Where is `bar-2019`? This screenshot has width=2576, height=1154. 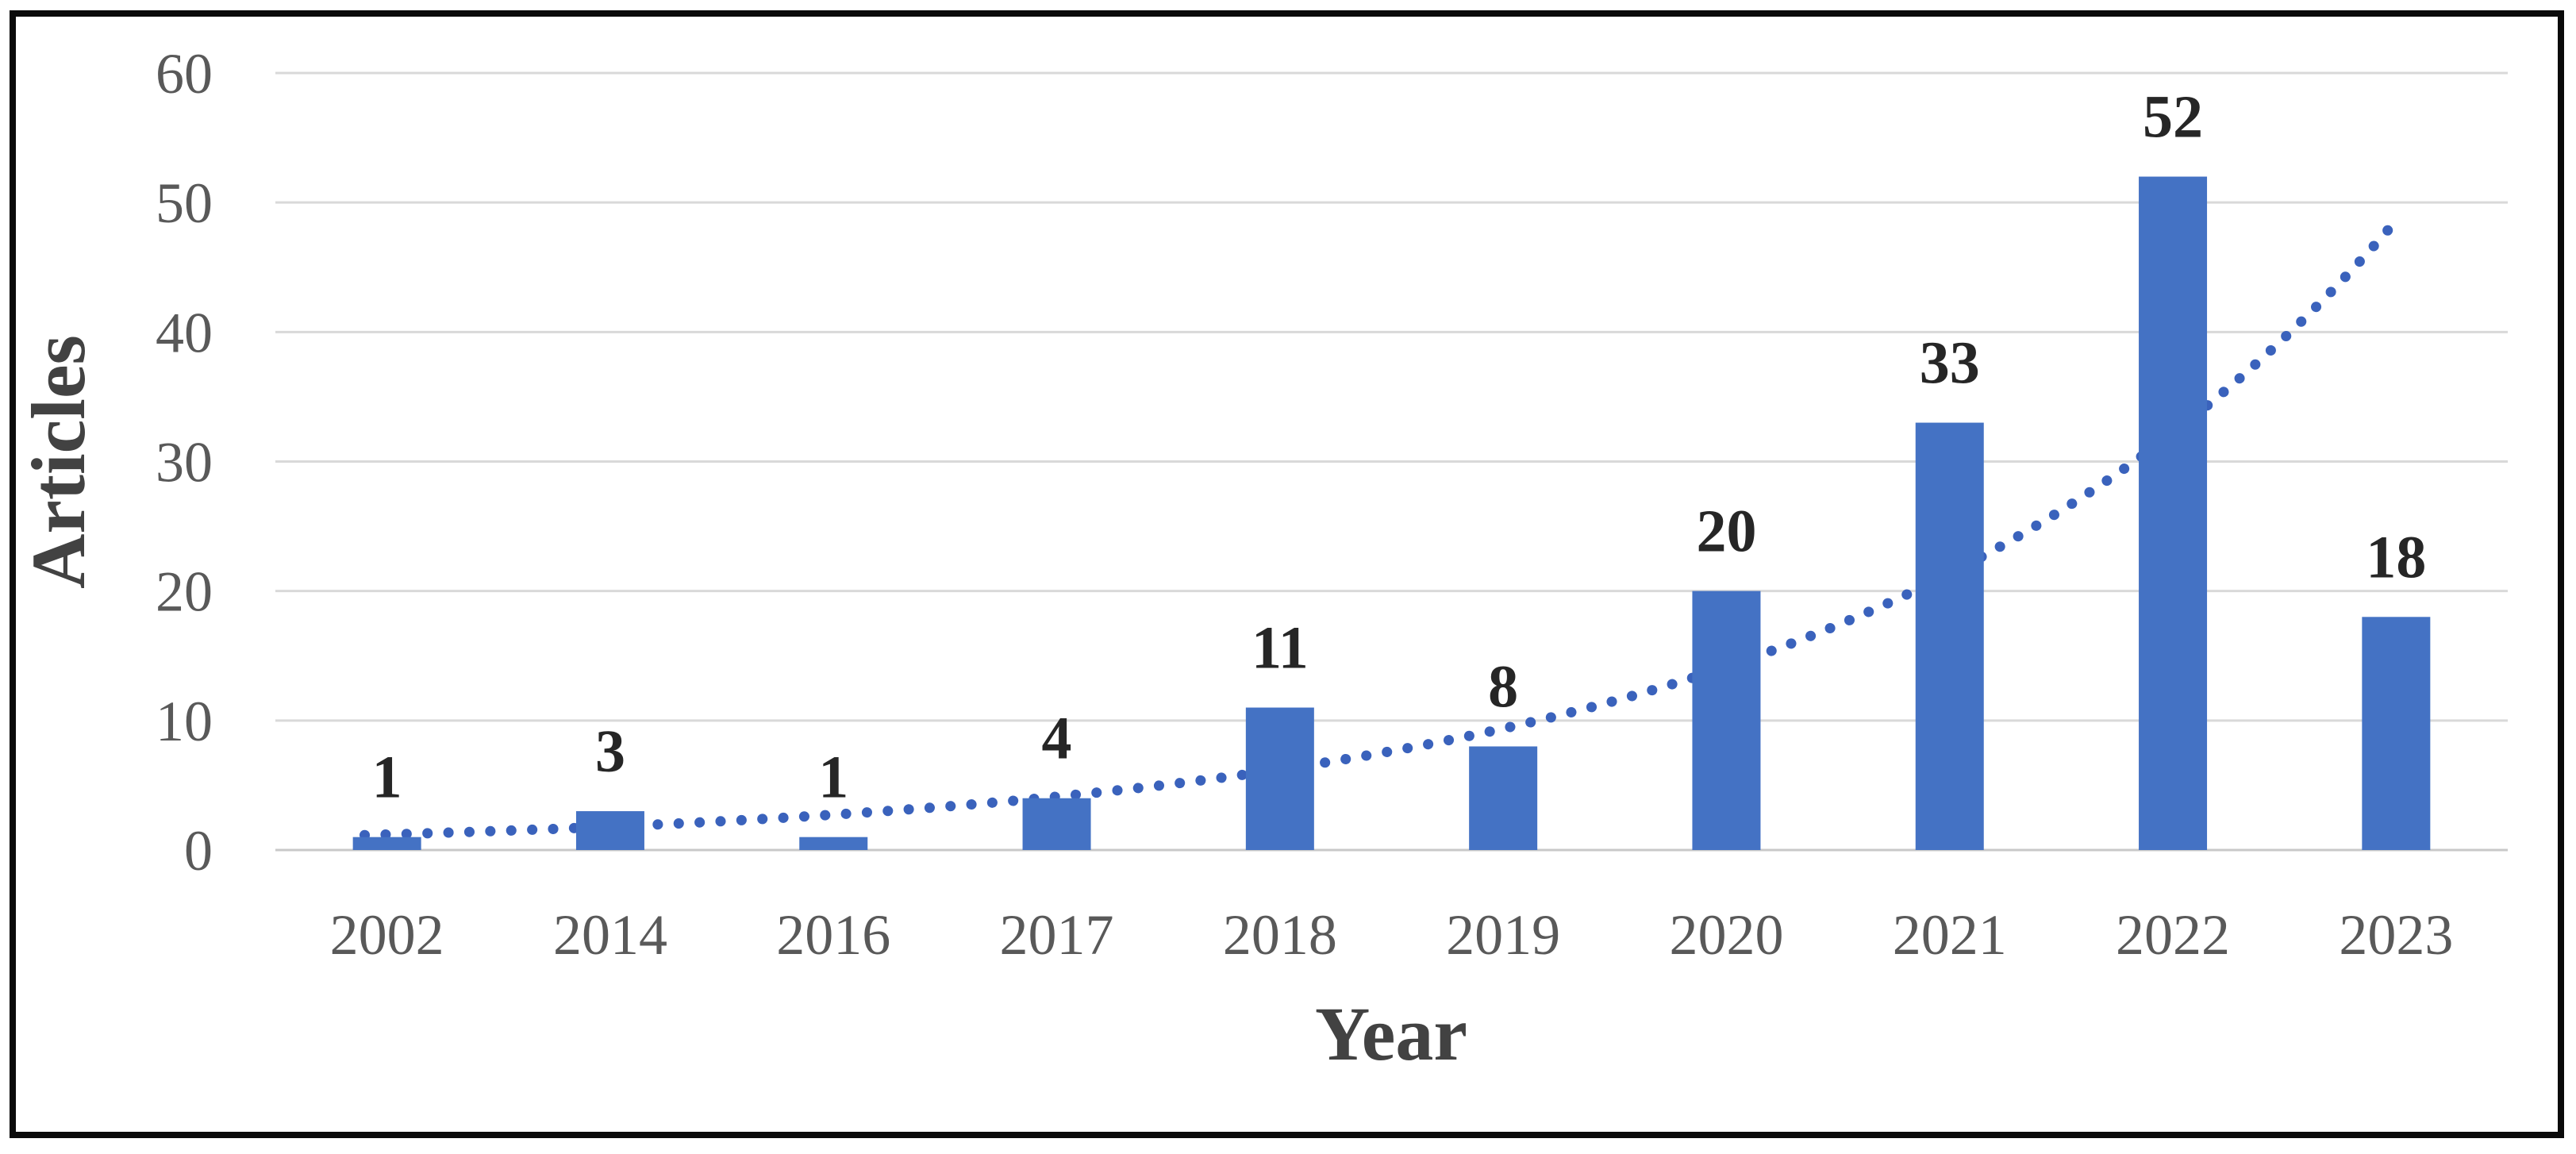
bar-2019 is located at coordinates (1503, 798).